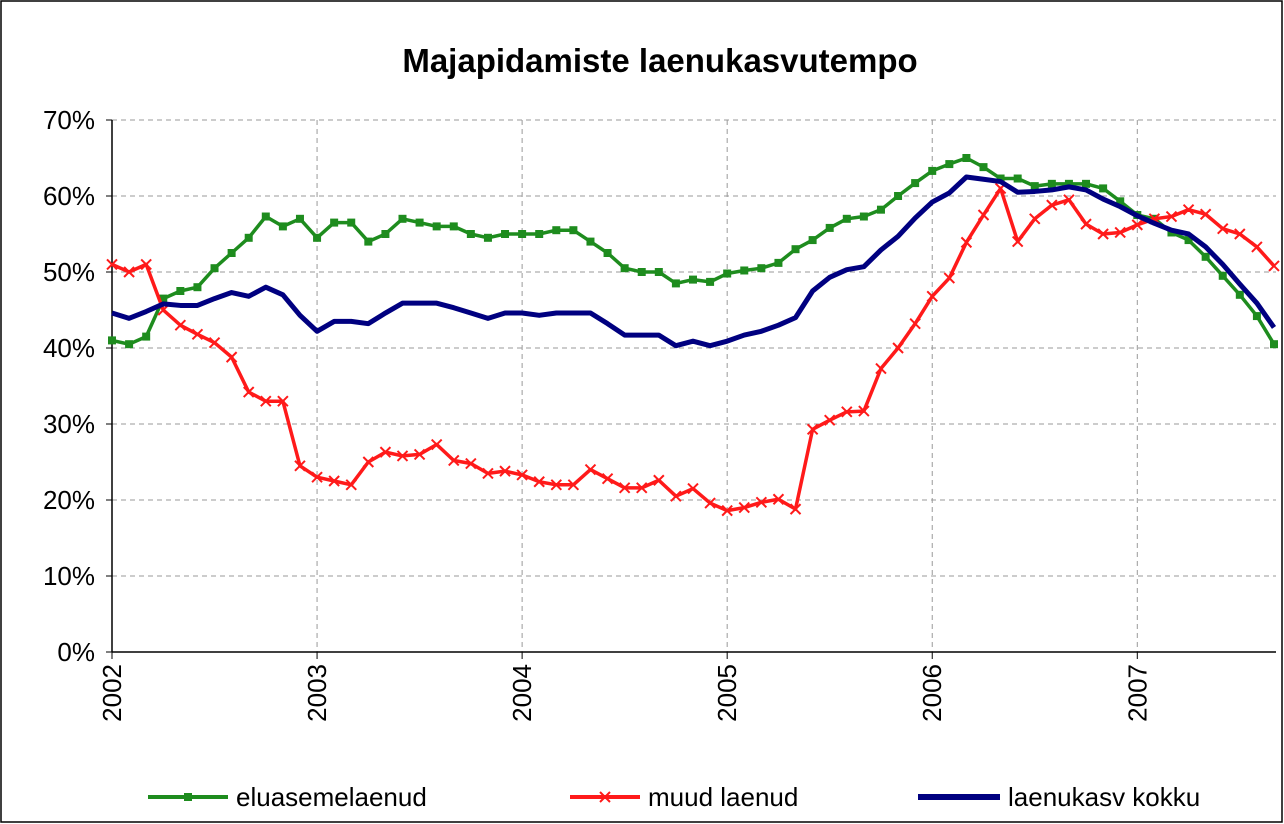  What do you see at coordinates (69, 500) in the screenshot?
I see `y-tick-label: 20%` at bounding box center [69, 500].